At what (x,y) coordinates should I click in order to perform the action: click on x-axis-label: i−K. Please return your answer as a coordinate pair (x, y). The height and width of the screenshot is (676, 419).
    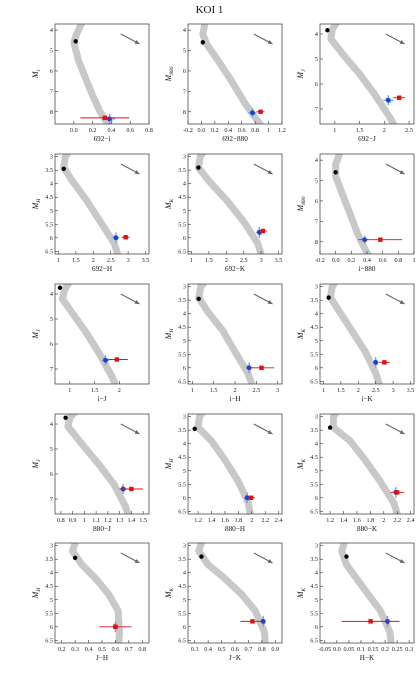
    Looking at the image, I should click on (367, 399).